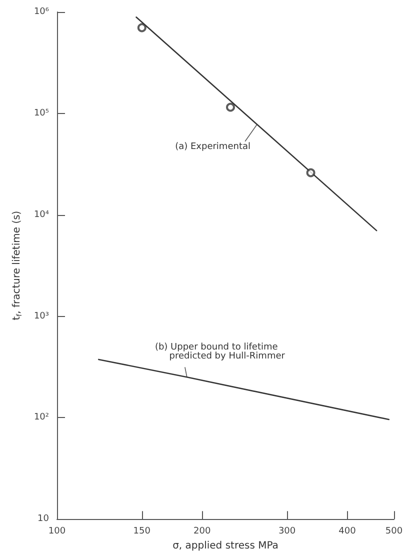  Describe the element at coordinates (287, 531) in the screenshot. I see `x-tick-label: 300` at that location.